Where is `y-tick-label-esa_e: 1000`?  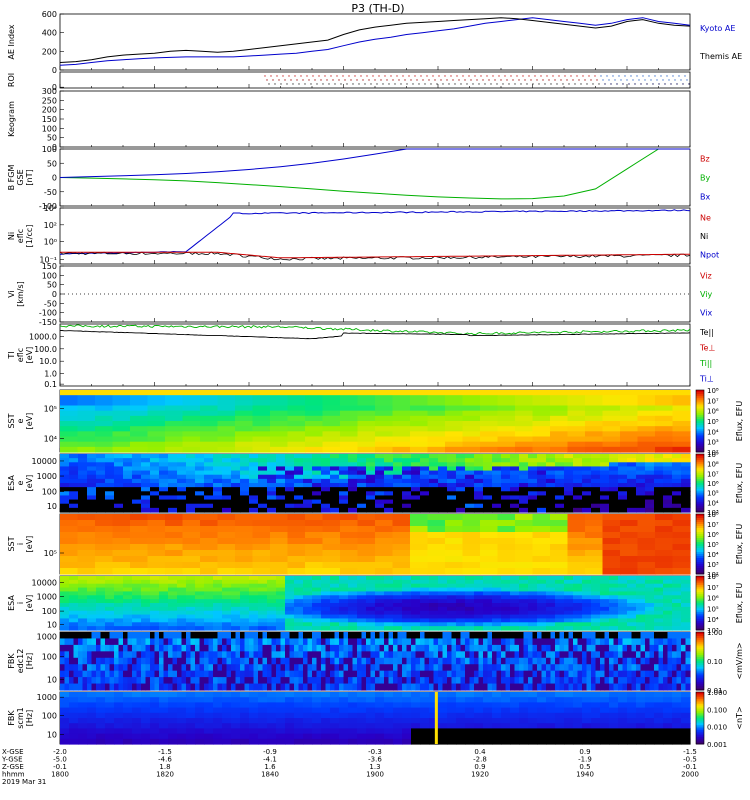
y-tick-label-esa_e: 1000 is located at coordinates (47, 476).